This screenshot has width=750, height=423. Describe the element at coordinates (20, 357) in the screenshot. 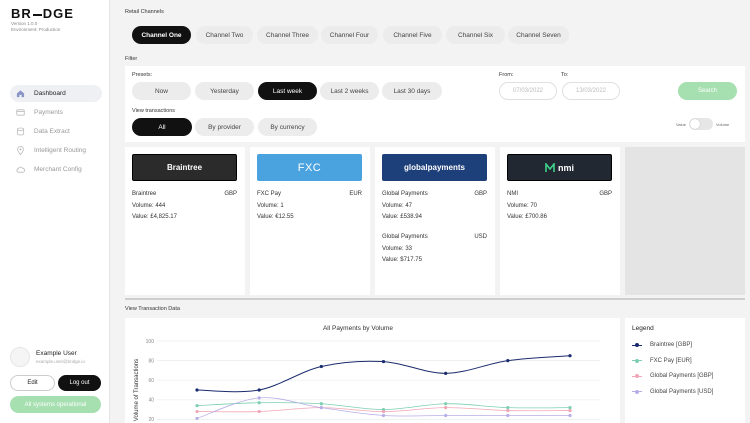

I see `avatar` at that location.